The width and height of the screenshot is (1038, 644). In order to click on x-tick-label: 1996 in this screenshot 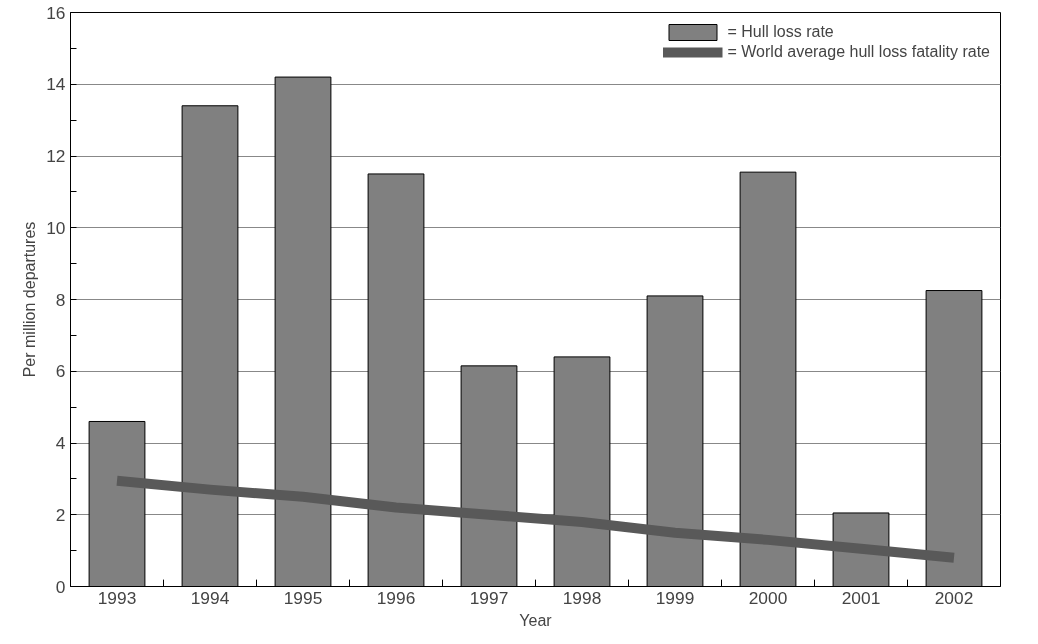, I will do `click(396, 597)`.